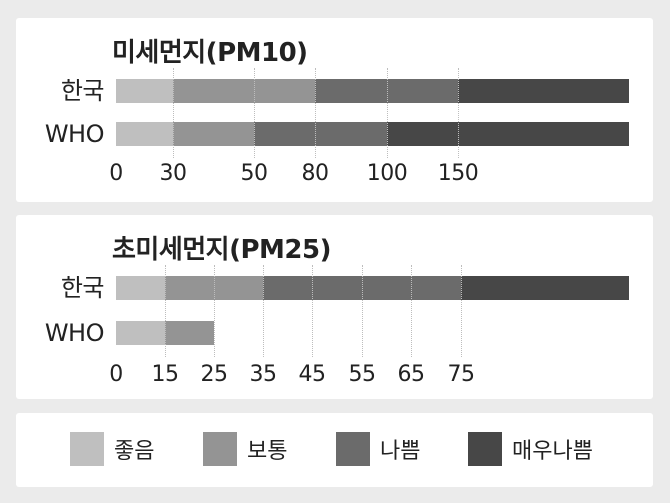 The image size is (670, 503). What do you see at coordinates (220, 449) in the screenshot?
I see `legend-swatch-normal` at bounding box center [220, 449].